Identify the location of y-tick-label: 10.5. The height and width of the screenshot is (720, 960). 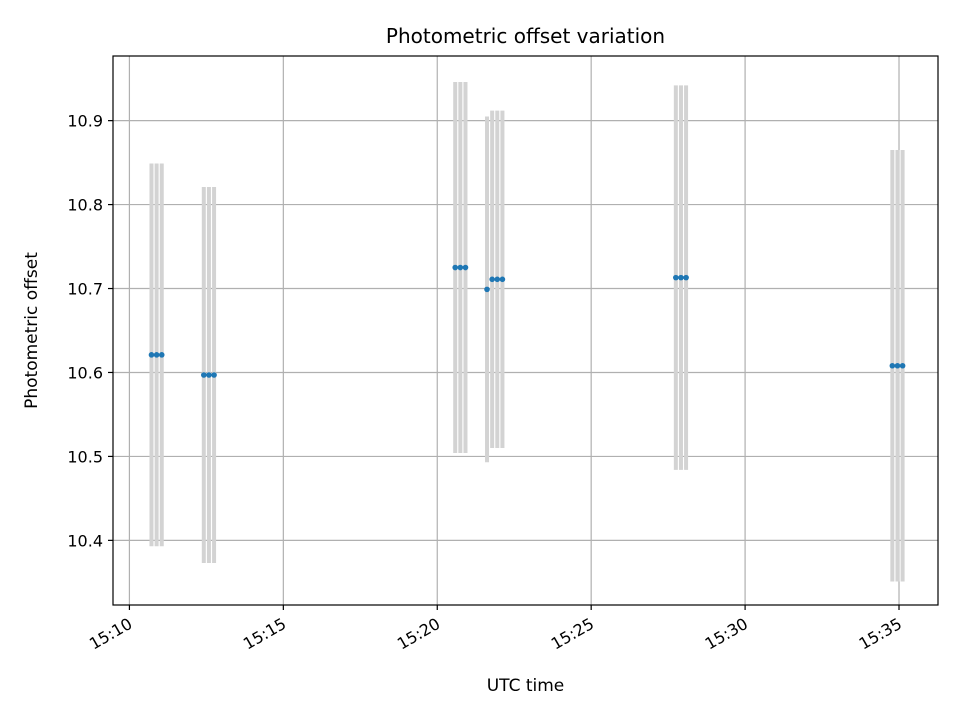
(85, 456).